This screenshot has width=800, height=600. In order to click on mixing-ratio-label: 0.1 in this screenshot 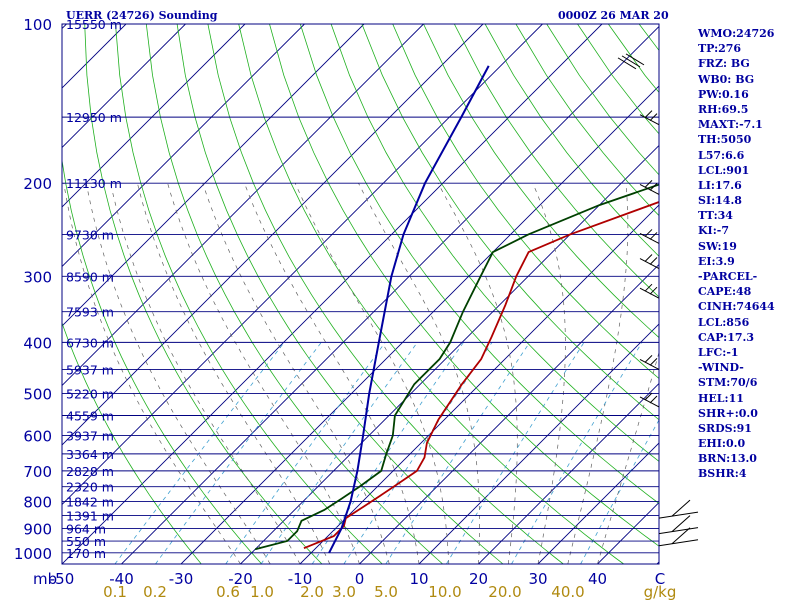, I will do `click(115, 591)`.